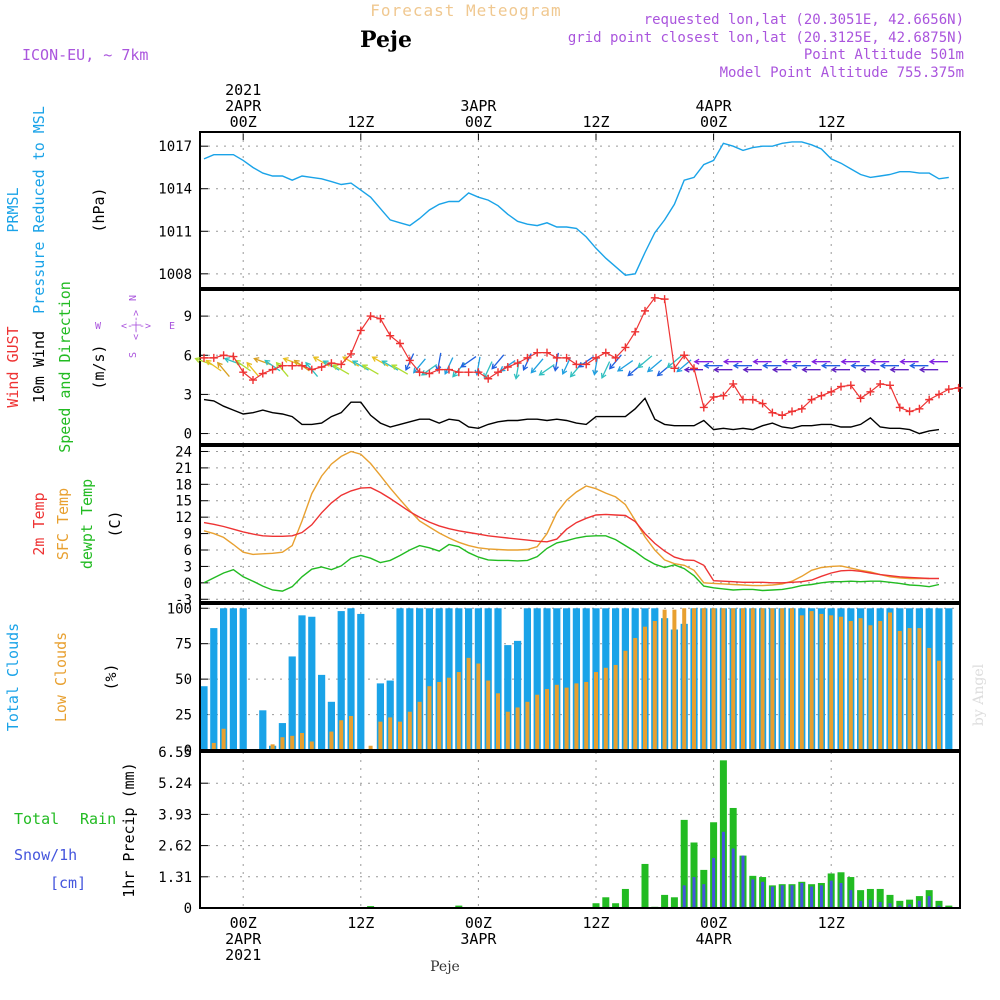 This screenshot has width=1000, height=1000. What do you see at coordinates (13, 209) in the screenshot?
I see `axis-label-prmsl: PRMSL` at bounding box center [13, 209].